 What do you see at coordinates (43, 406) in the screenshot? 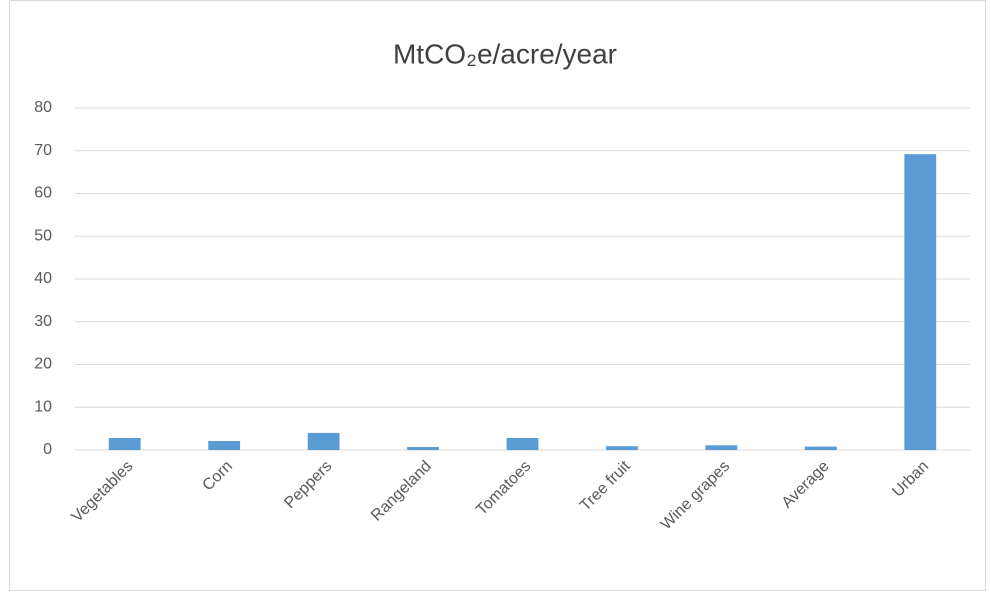
I see `y-tick-label: 10` at bounding box center [43, 406].